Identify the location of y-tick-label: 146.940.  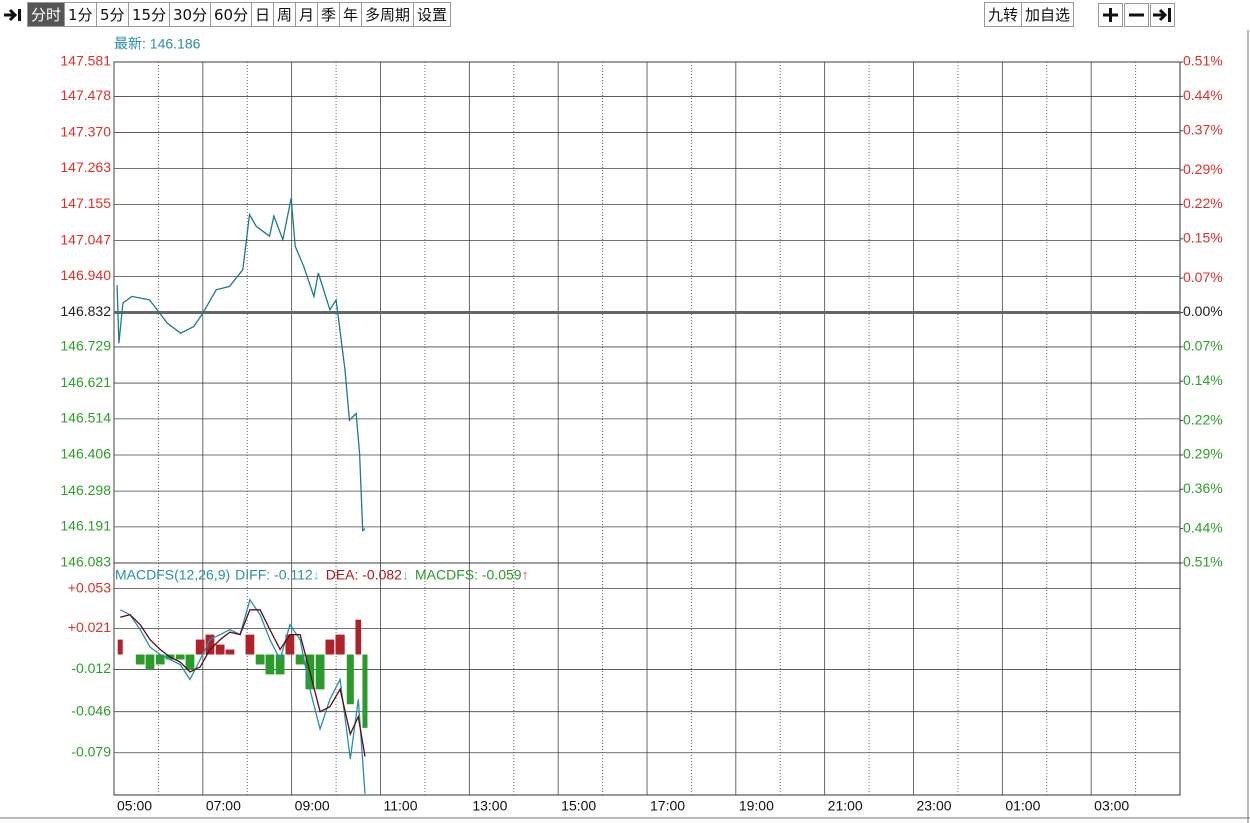
(85, 275).